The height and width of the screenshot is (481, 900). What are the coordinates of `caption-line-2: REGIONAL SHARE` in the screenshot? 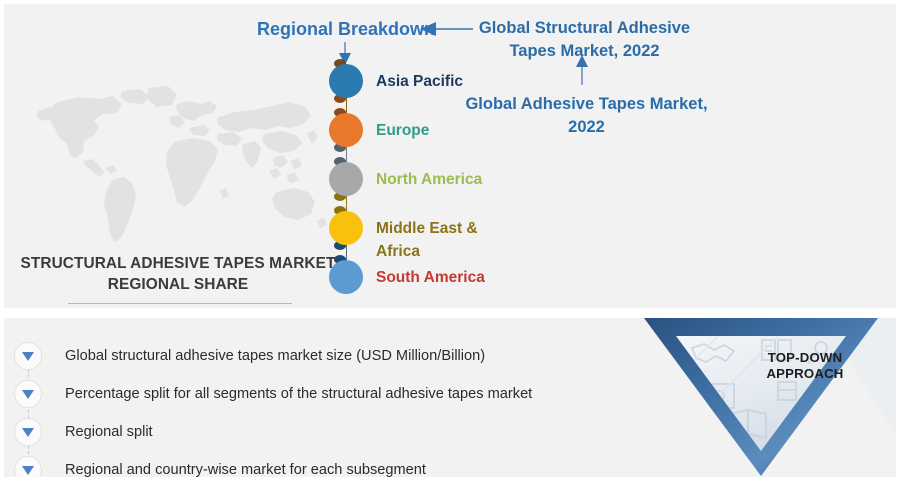 It's located at (178, 284).